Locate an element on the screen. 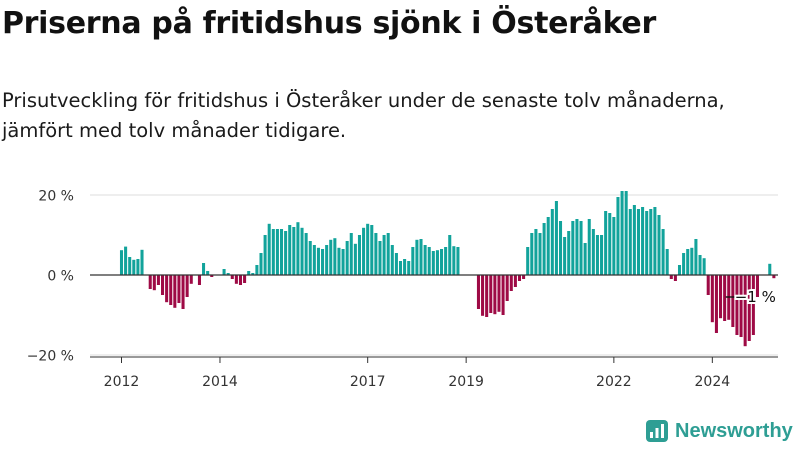 Image resolution: width=800 pixels, height=450 pixels. annotation-label: −1 % is located at coordinates (755, 297).